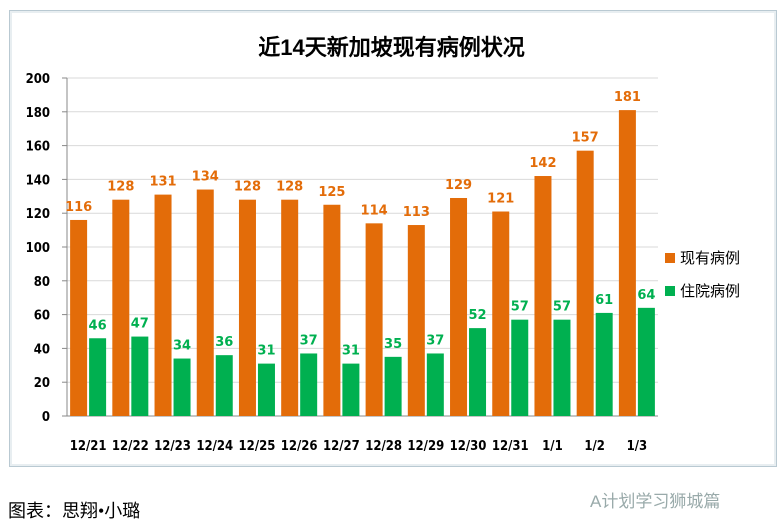 Image resolution: width=783 pixels, height=532 pixels. I want to click on data-label: 157, so click(585, 138).